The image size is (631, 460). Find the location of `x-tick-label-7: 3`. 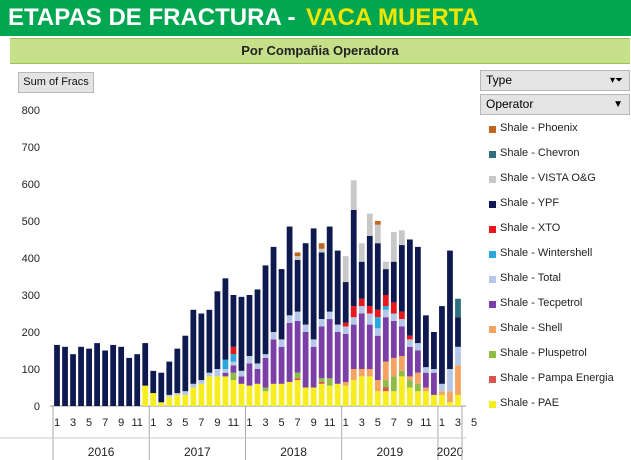

x-tick-label-7: 3 is located at coordinates (169, 423).